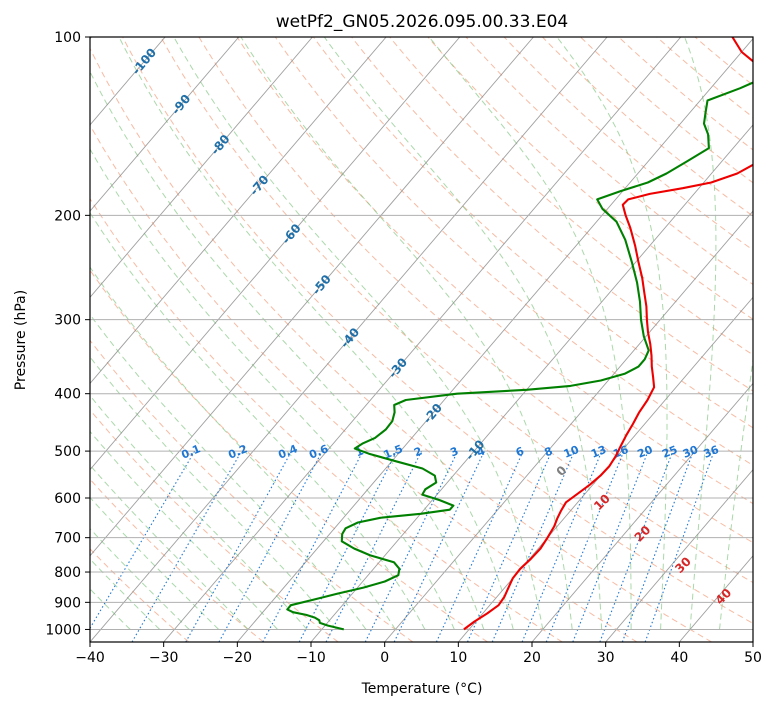 The image size is (775, 708). What do you see at coordinates (67, 539) in the screenshot?
I see `y-tick-label: 700` at bounding box center [67, 539].